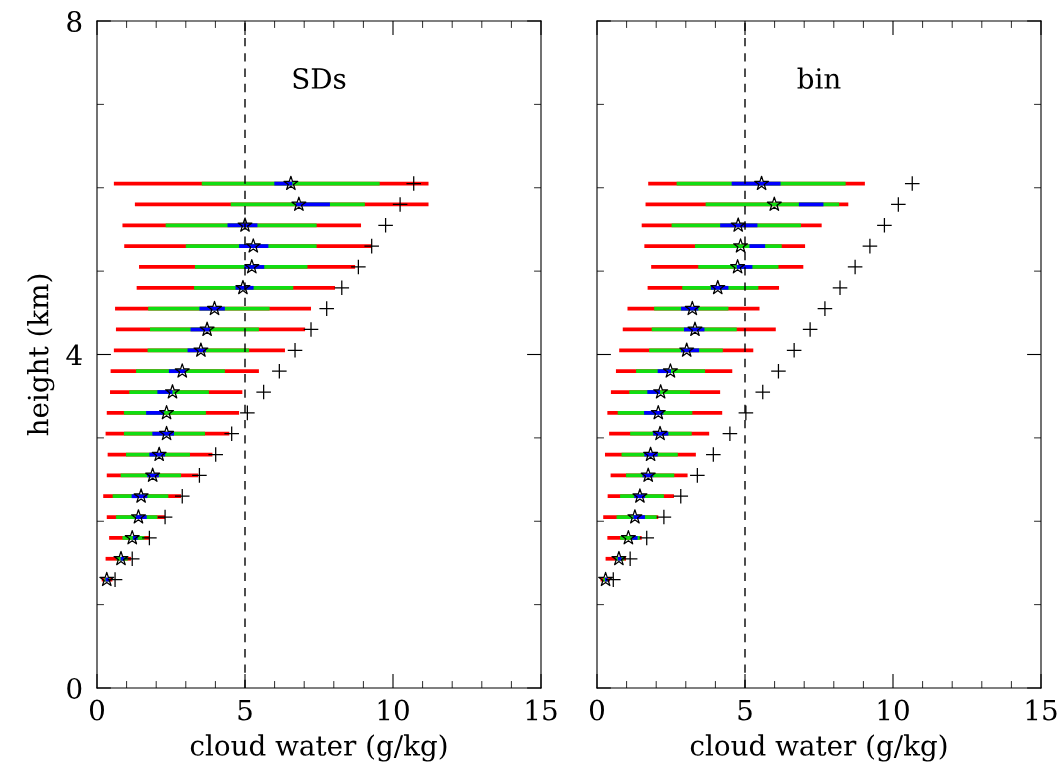 The width and height of the screenshot is (1058, 782). I want to click on y-tick-label: 0, so click(74, 688).